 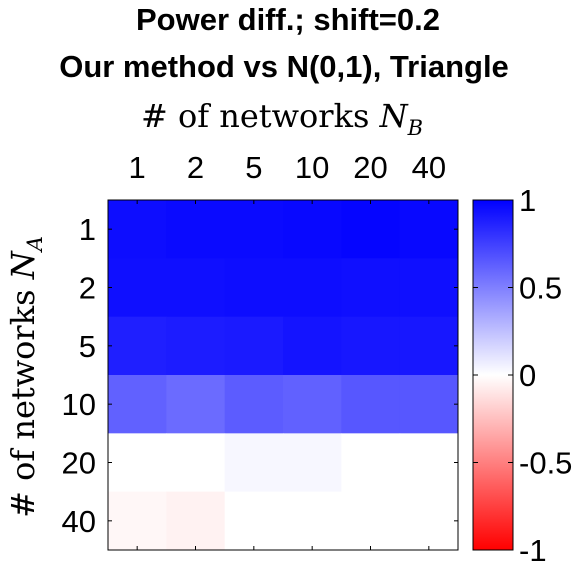 I want to click on colorbar-tick-label: 0.5, so click(x=540, y=288).